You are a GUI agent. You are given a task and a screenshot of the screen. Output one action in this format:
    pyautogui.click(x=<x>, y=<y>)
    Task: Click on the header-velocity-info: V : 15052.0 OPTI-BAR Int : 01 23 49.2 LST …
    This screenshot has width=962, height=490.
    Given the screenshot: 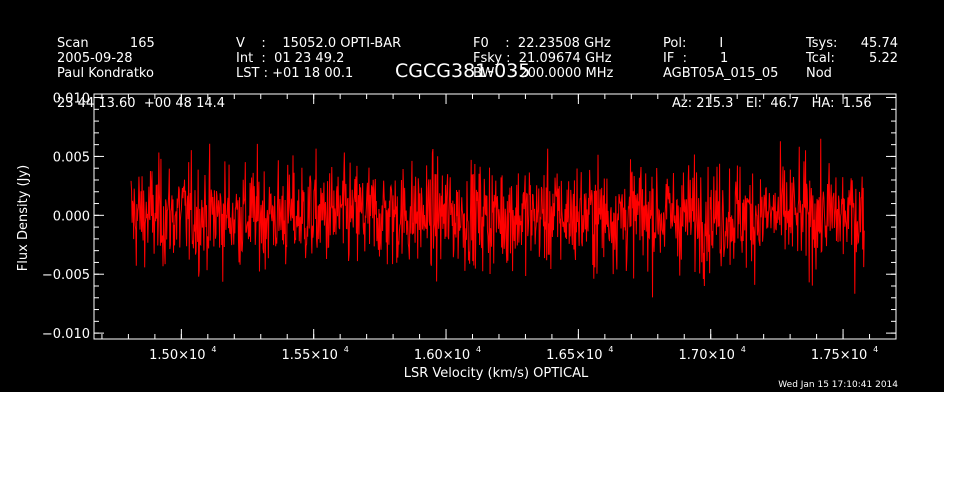 What is the action you would take?
    pyautogui.click(x=319, y=58)
    